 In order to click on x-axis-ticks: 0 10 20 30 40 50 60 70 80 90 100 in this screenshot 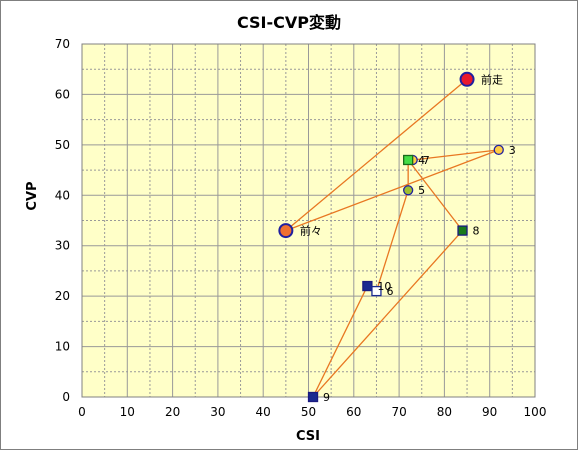, I will do `click(312, 412)`.